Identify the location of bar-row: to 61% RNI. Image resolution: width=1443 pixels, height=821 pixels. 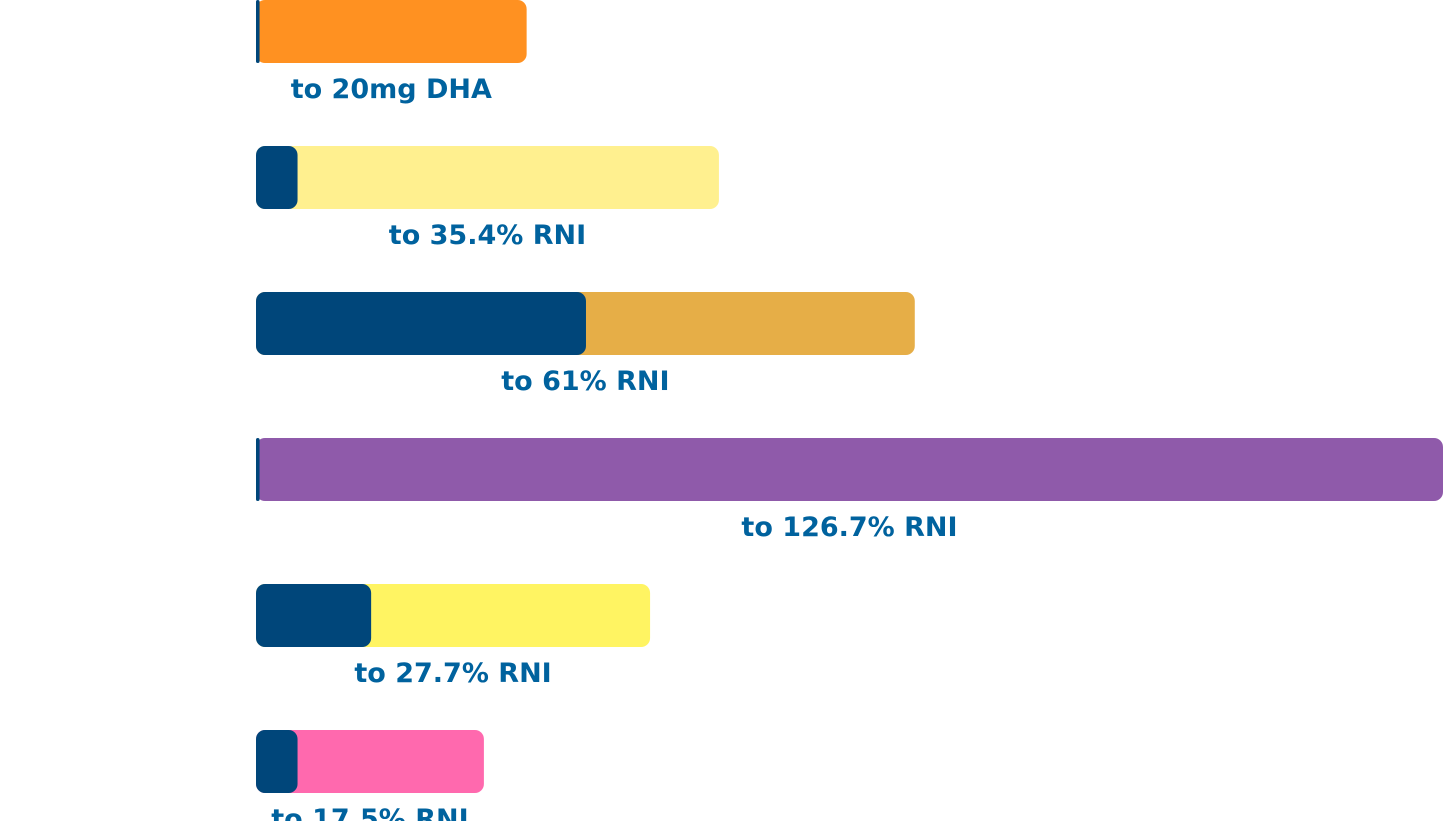
(585, 344).